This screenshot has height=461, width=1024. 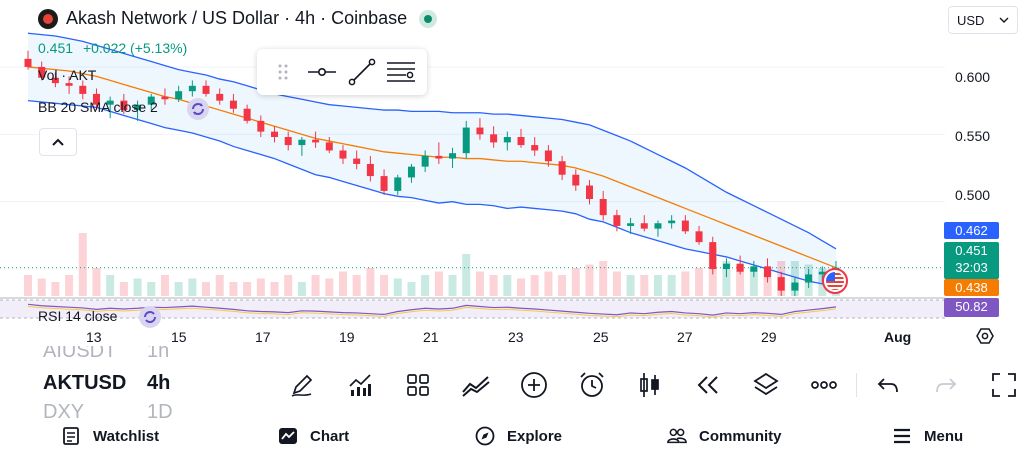 What do you see at coordinates (888, 385) in the screenshot?
I see `undo-button` at bounding box center [888, 385].